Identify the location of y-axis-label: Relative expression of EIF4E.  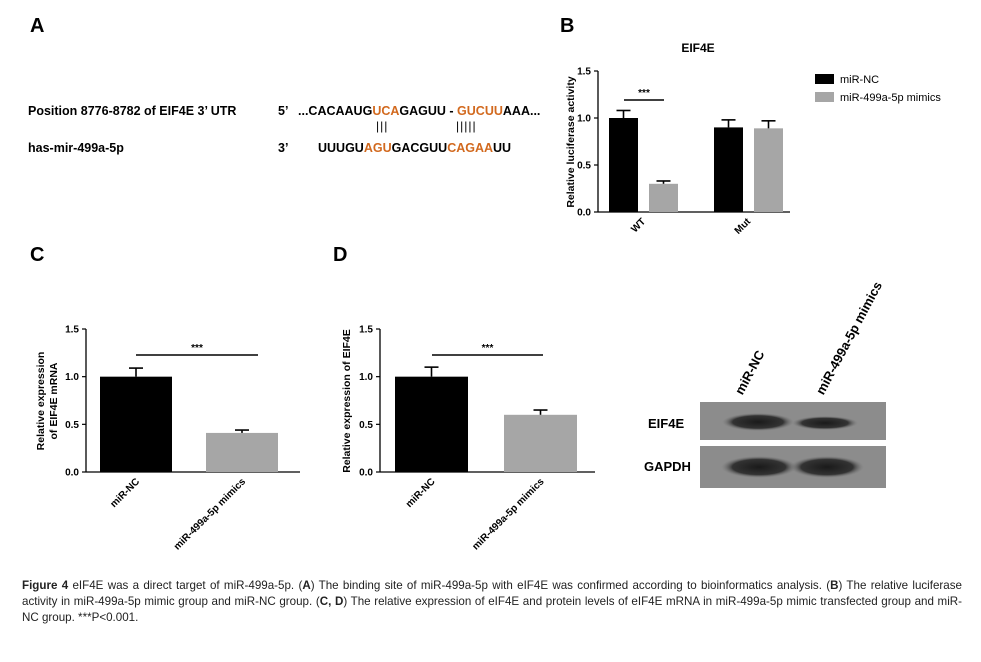
(347, 401).